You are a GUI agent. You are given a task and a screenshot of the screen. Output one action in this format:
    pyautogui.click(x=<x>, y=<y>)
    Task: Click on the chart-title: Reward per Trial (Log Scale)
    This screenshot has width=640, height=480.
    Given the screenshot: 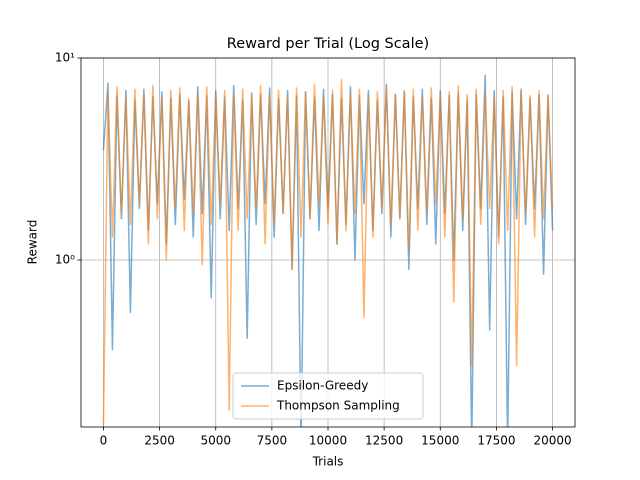 What is the action you would take?
    pyautogui.click(x=328, y=44)
    